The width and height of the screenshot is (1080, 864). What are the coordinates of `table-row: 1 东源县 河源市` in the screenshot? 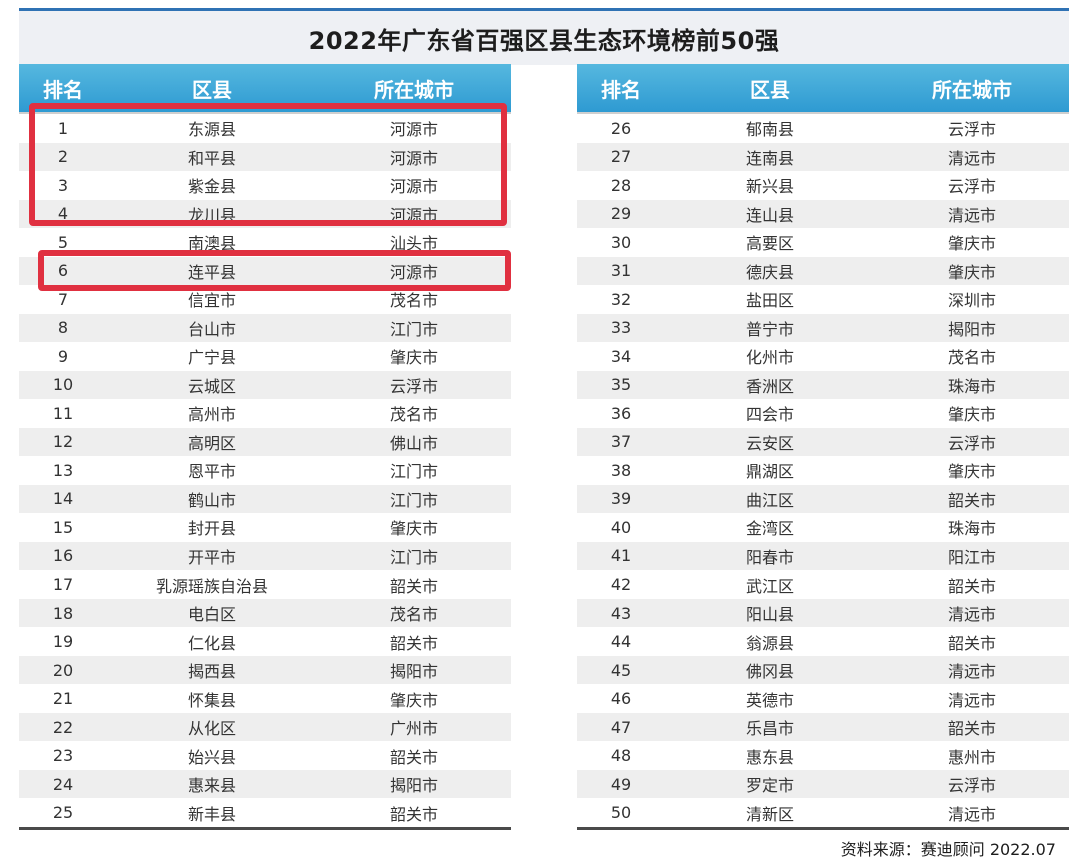 It's located at (265, 128).